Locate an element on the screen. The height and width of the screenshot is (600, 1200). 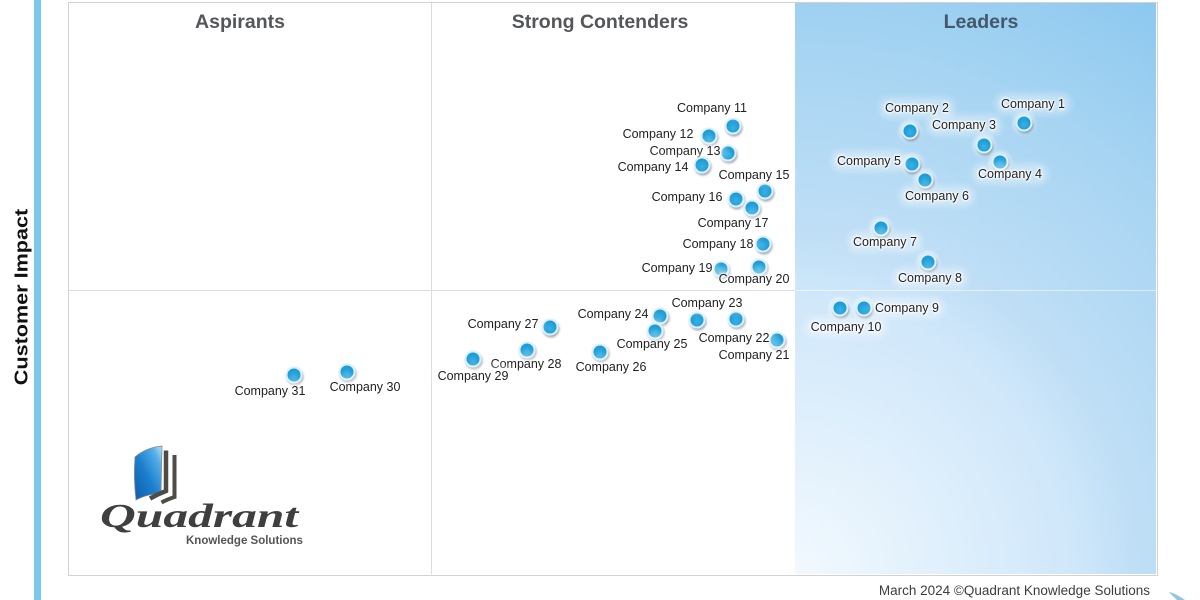
svg-text: Quadrant is located at coordinates (200, 516).